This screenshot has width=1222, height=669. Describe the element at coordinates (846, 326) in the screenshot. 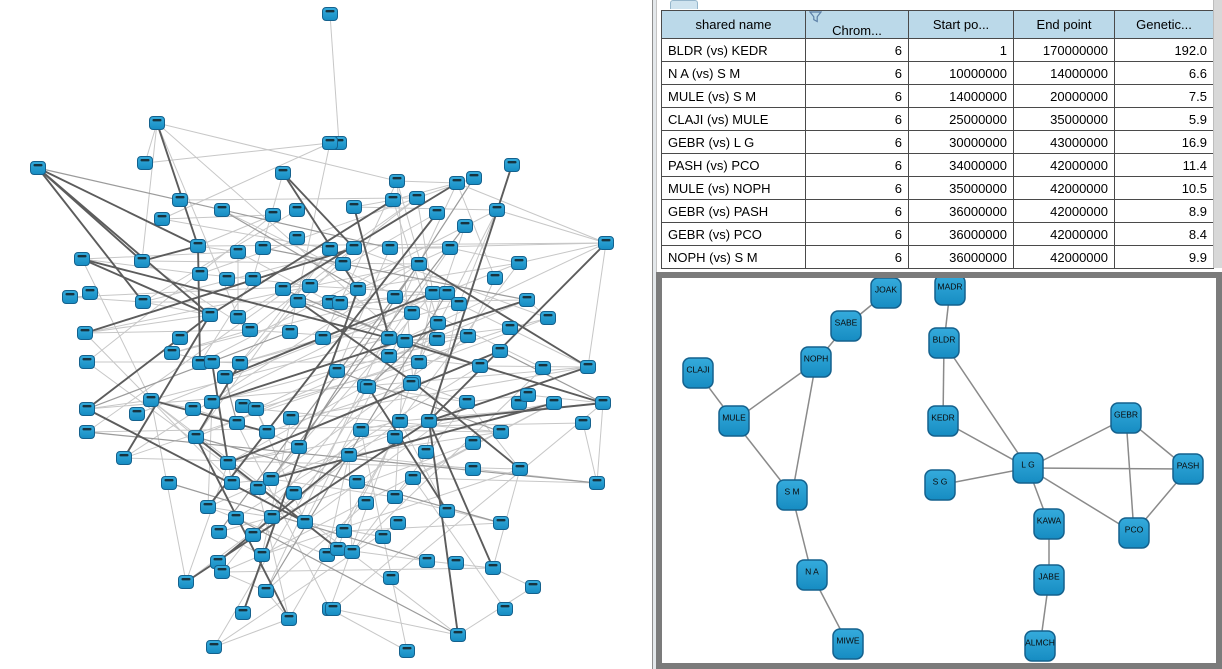

I see `network-node: SABE` at that location.